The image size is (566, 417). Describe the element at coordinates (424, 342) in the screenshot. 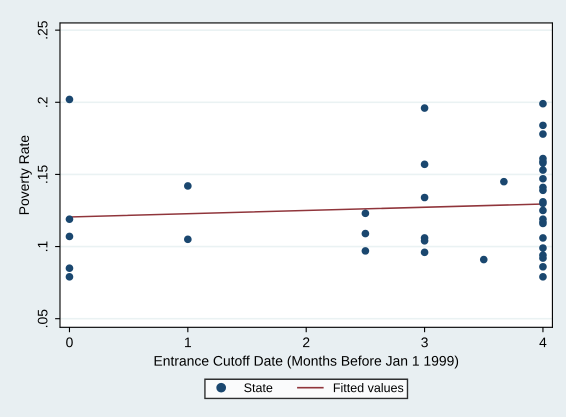

I see `x-tick-label: 3` at that location.